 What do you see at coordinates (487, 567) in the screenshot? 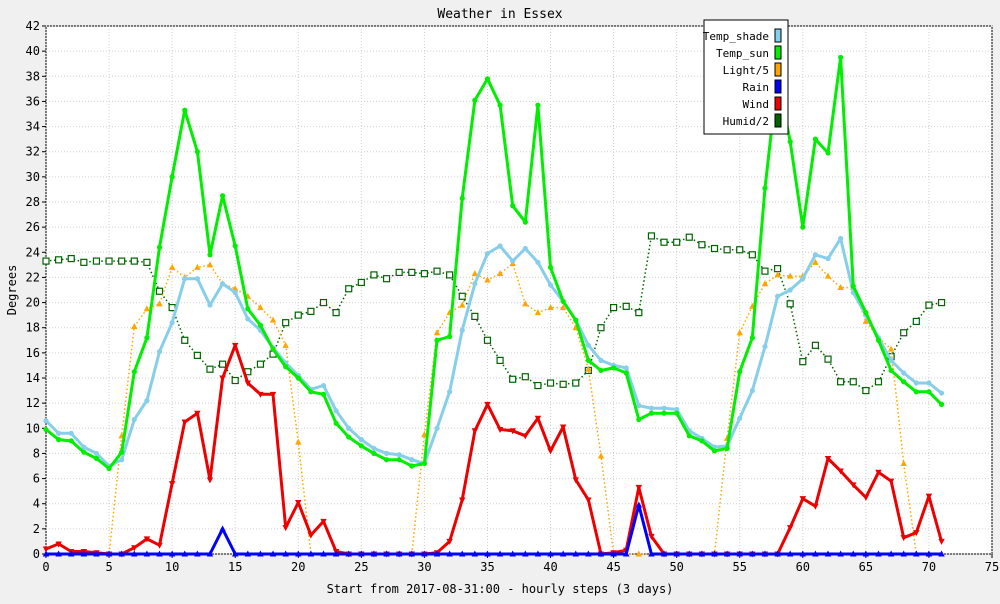
I see `x-tick-label: 35` at bounding box center [487, 567].